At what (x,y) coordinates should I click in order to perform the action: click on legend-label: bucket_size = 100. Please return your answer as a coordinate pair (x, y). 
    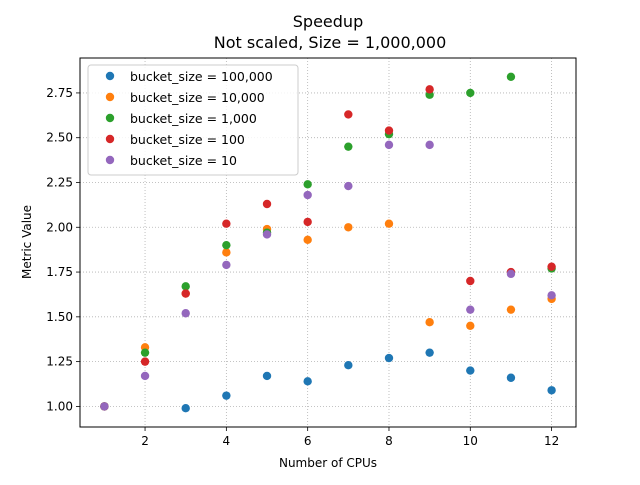
    Looking at the image, I should click on (187, 139).